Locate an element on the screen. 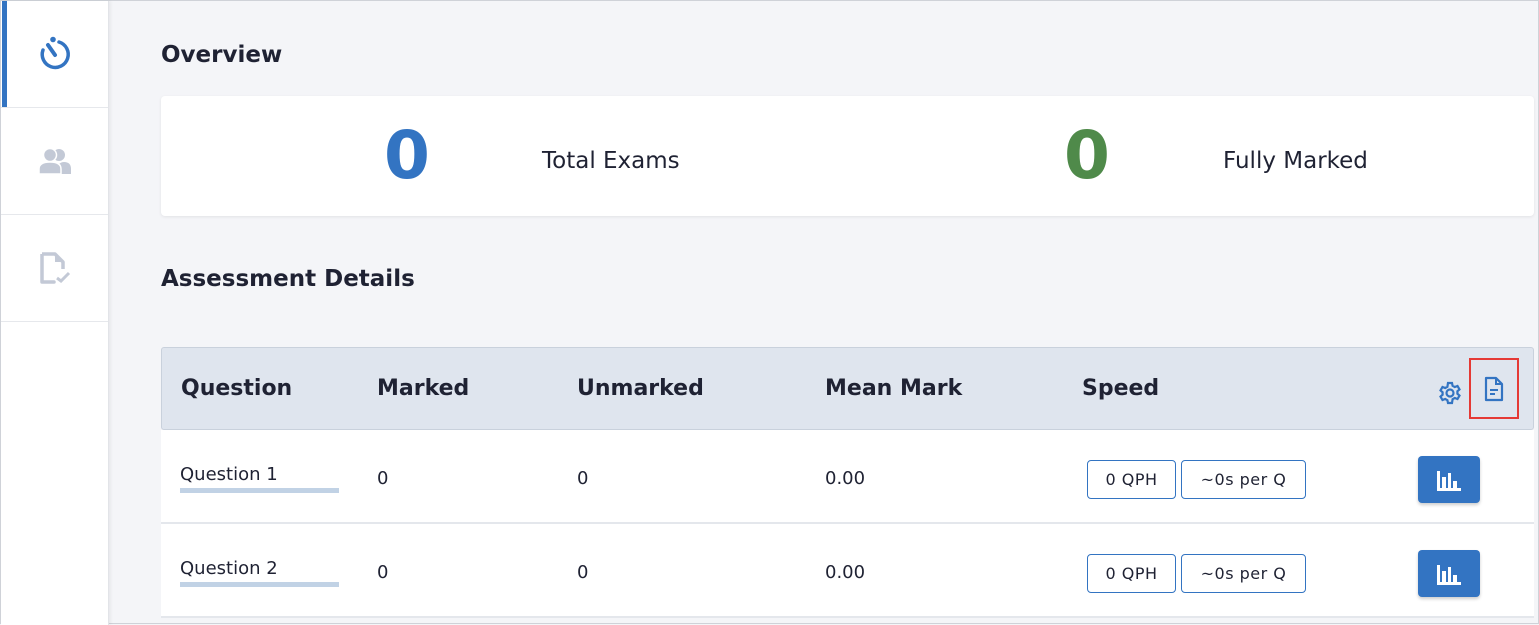 The height and width of the screenshot is (625, 1539). question-link: Question 2 is located at coordinates (259, 572).